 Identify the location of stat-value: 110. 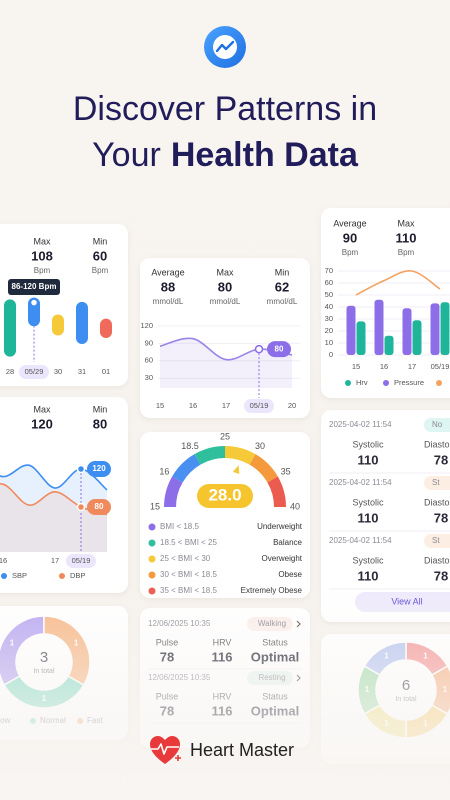
(406, 237).